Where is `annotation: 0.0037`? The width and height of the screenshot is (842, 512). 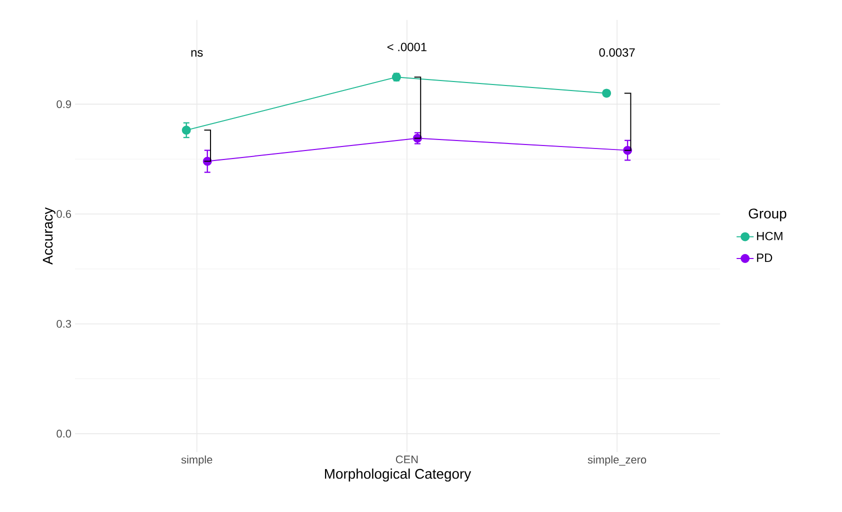
annotation: 0.0037 is located at coordinates (617, 52).